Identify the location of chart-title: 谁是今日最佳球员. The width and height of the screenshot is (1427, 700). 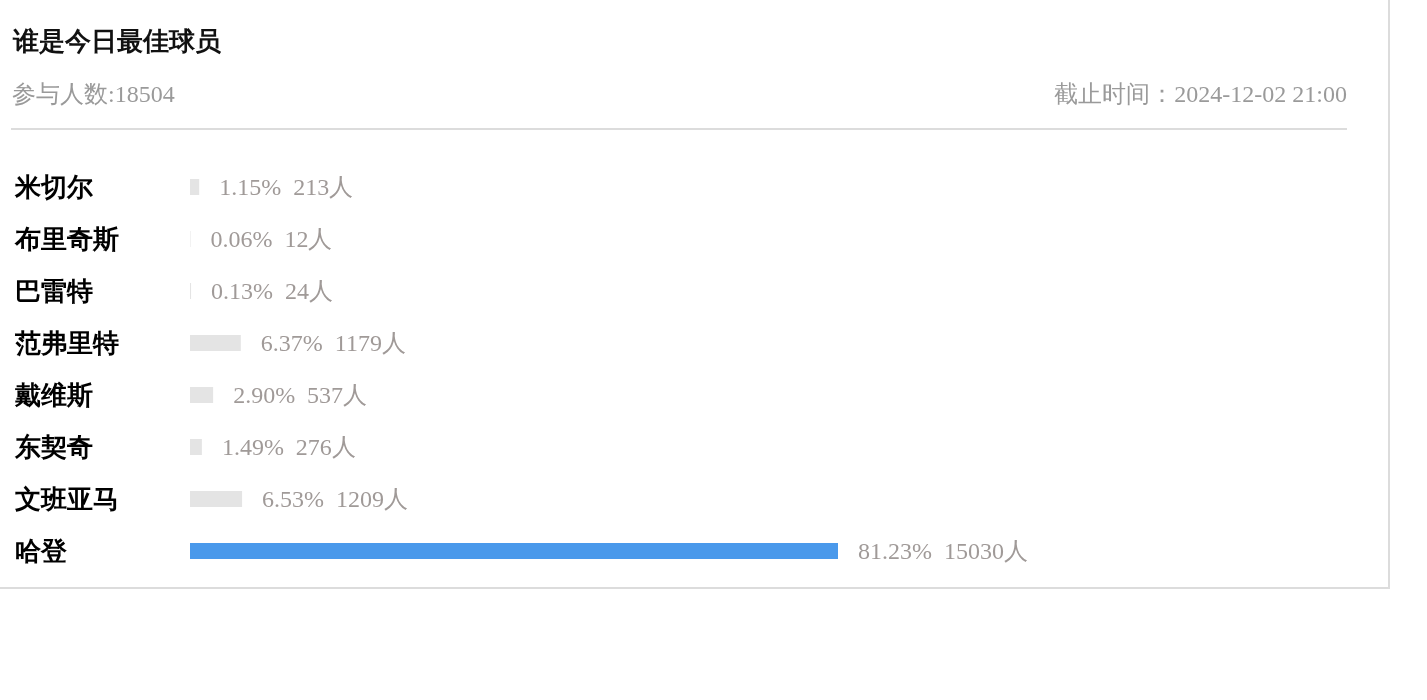
(117, 41).